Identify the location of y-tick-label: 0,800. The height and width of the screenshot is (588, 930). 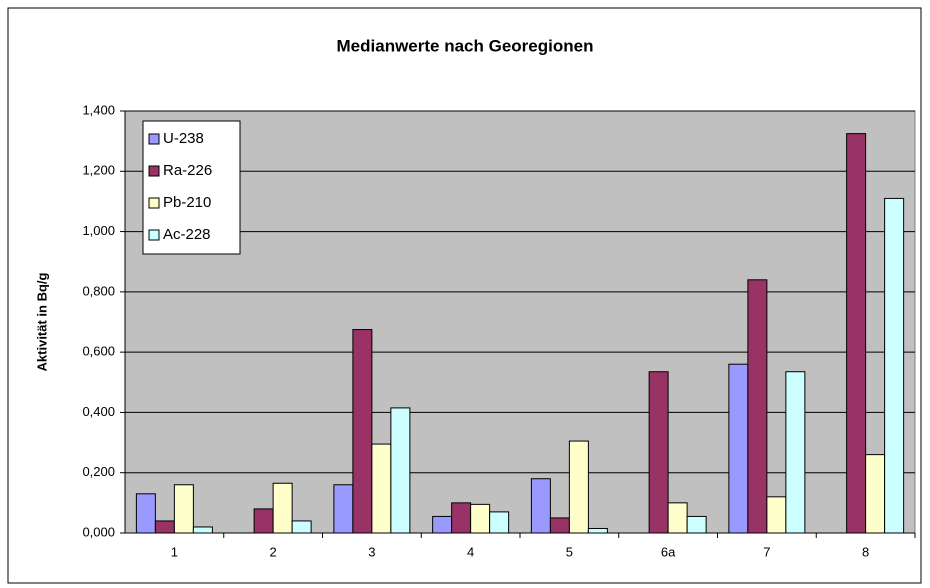
(98, 290).